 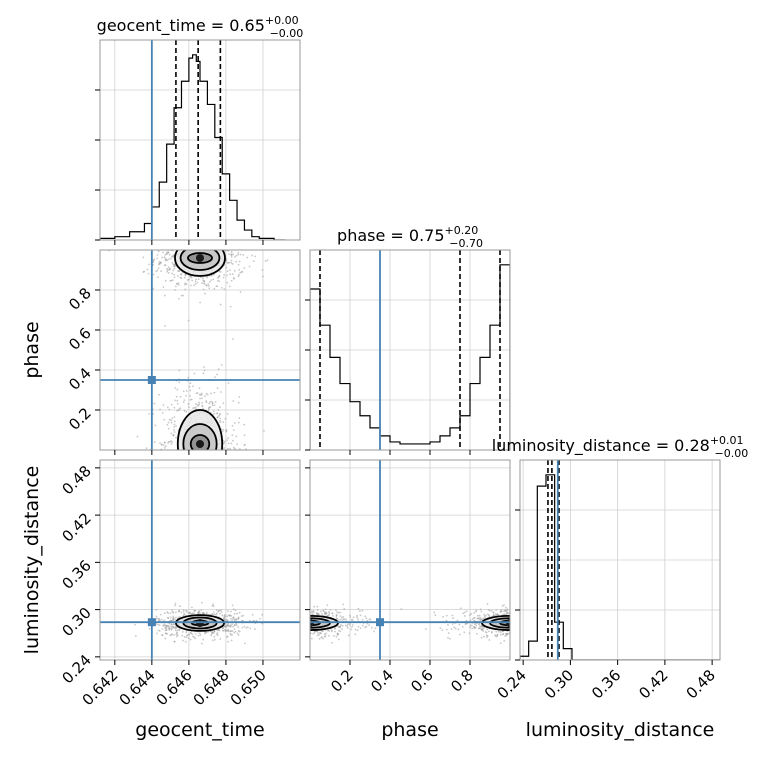 I want to click on y-tick-label: 0.2, so click(x=80, y=419).